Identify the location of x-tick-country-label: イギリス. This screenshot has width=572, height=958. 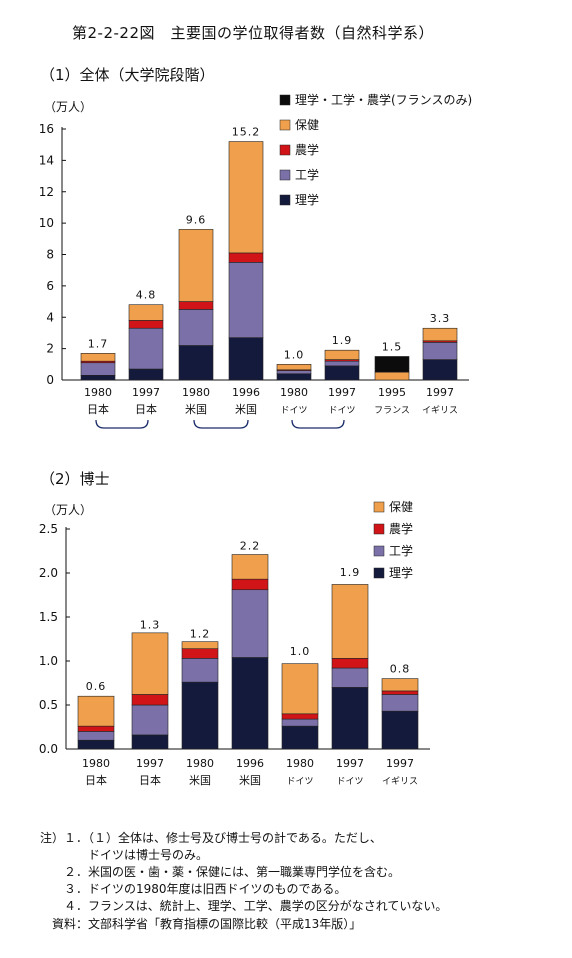
(440, 410).